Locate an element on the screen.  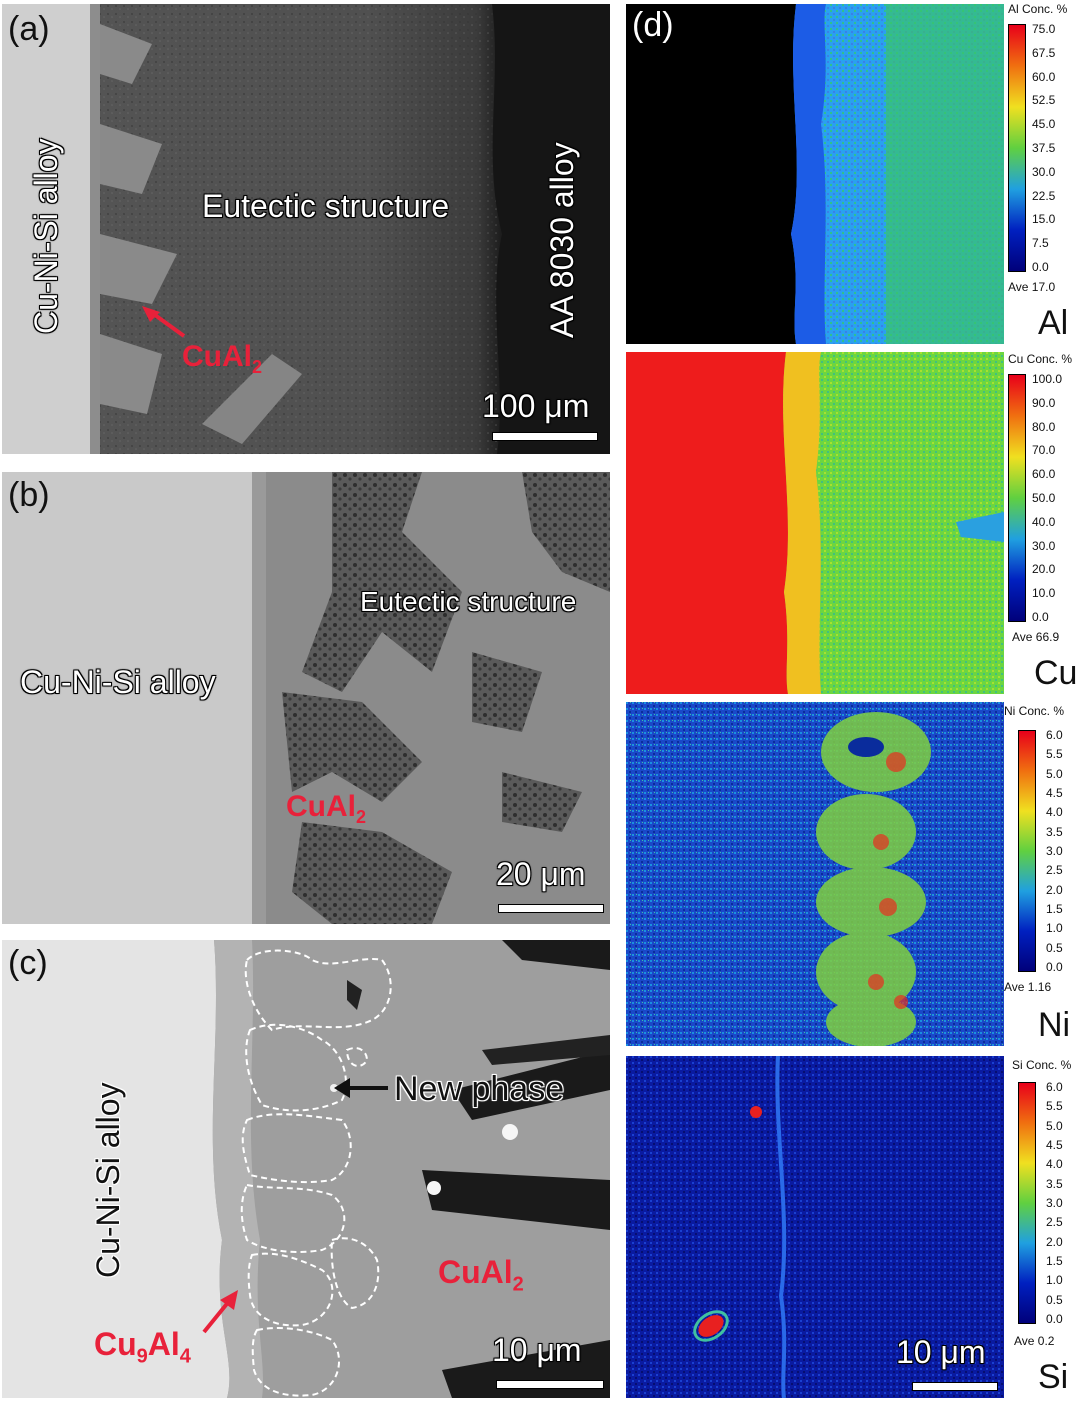
colorbar-cu-title: Cu Conc. % is located at coordinates (1040, 359).